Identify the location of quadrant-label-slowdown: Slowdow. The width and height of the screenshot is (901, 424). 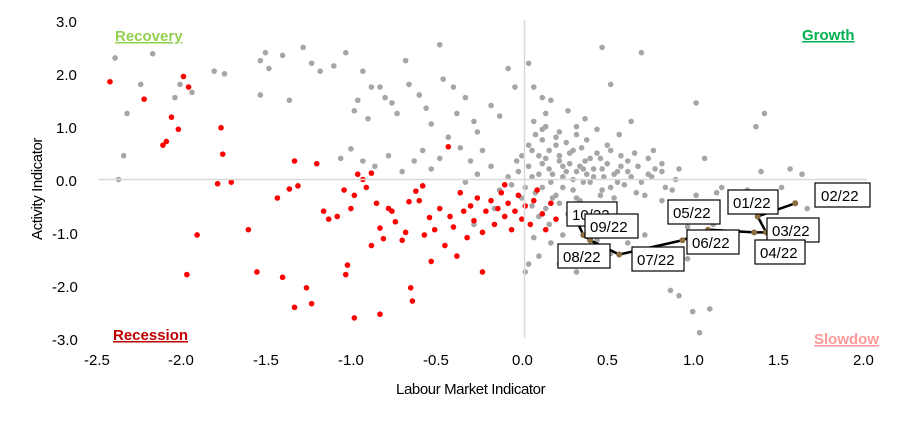
(846, 339).